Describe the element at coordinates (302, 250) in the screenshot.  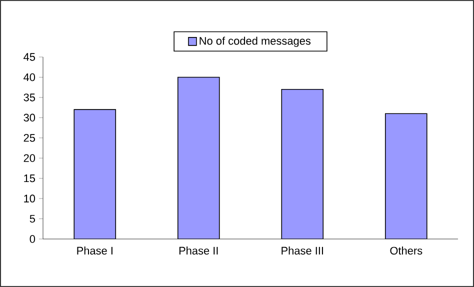
I see `x-tick-label: Phase III` at that location.